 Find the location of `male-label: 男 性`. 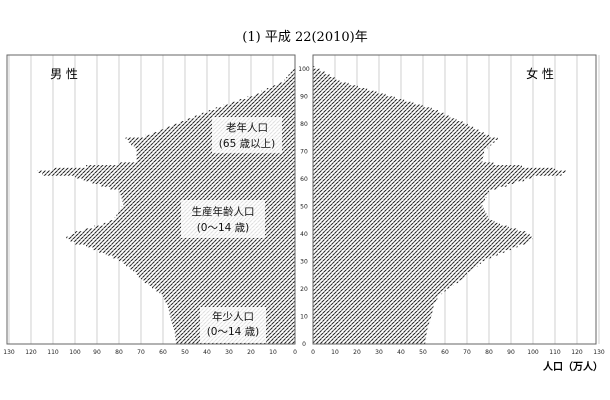

male-label: 男 性 is located at coordinates (64, 74).